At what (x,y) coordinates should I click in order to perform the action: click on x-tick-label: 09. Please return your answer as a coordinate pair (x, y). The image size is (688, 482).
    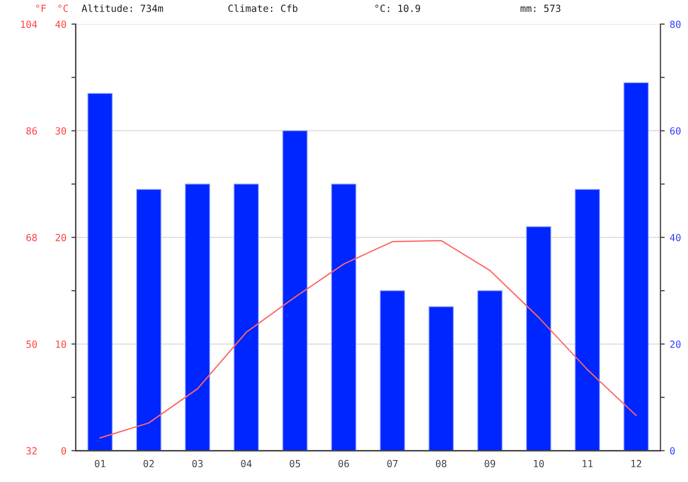
    Looking at the image, I should click on (490, 464).